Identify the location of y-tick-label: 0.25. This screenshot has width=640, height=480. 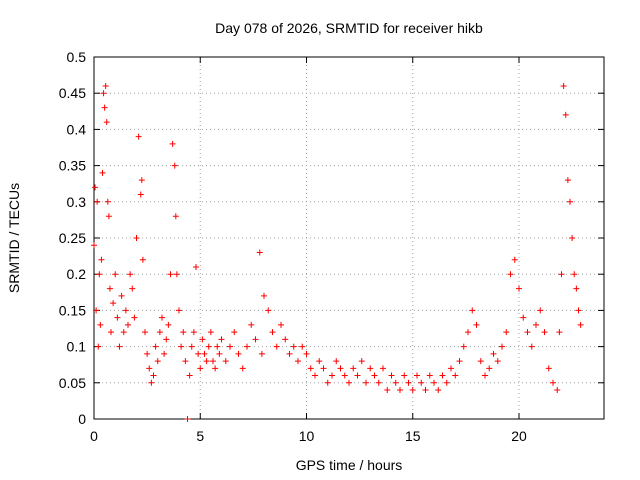
(72, 238).